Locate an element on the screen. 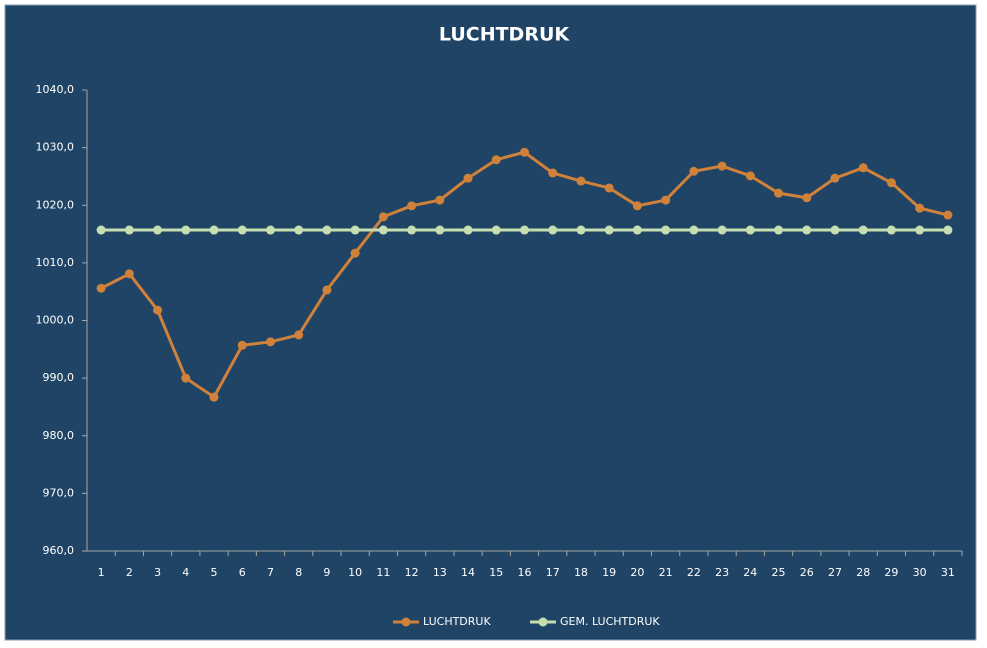 The image size is (987, 648). x-tick-label: 6 is located at coordinates (242, 572).